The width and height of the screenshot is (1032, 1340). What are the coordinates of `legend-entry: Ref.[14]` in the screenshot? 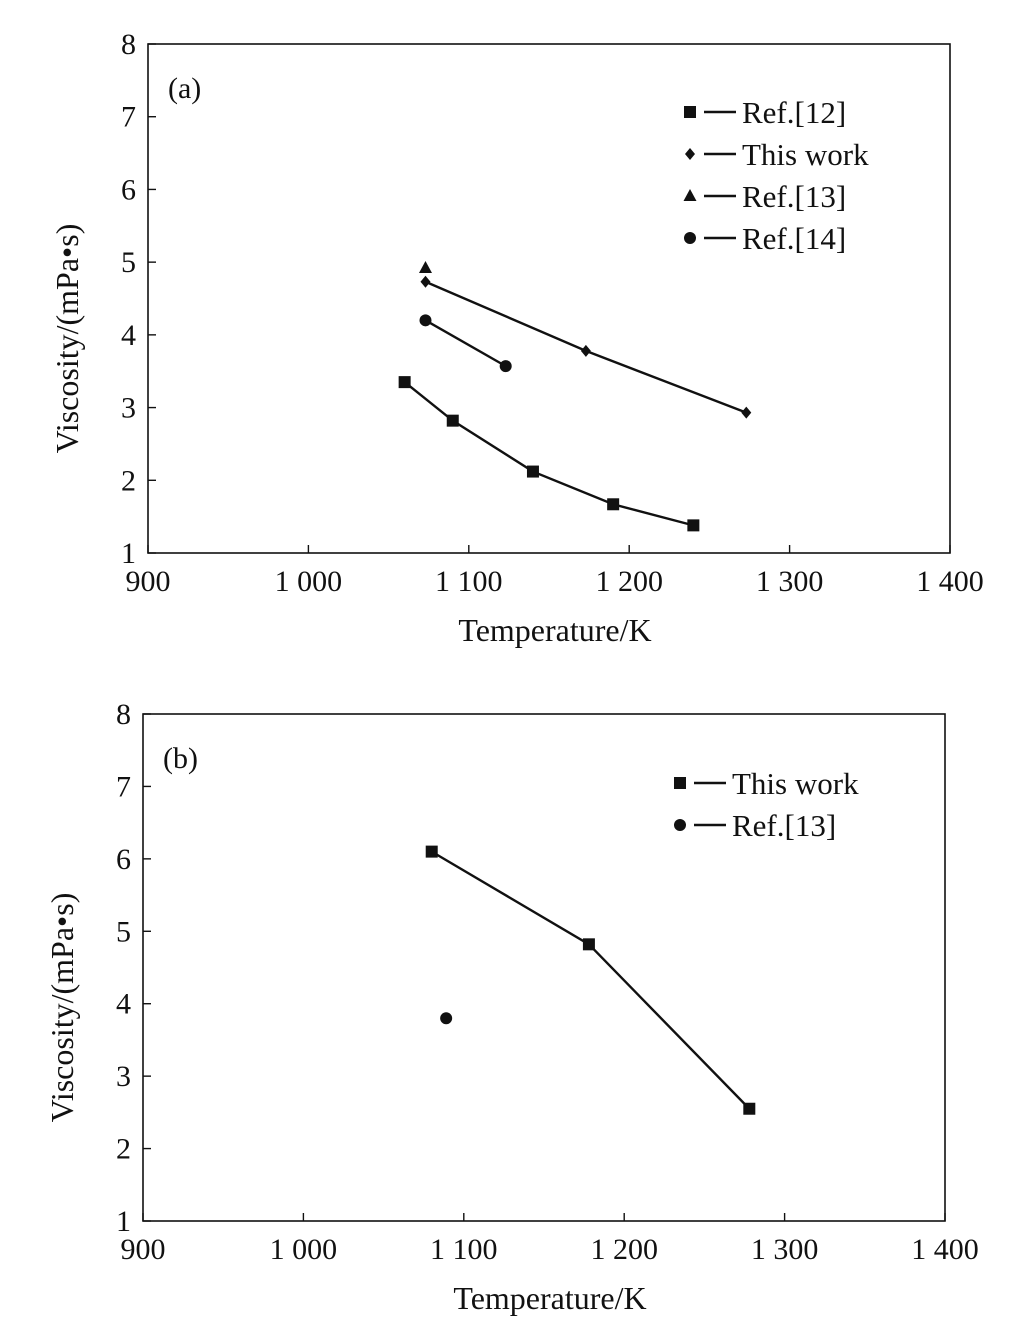 It's located at (765, 238).